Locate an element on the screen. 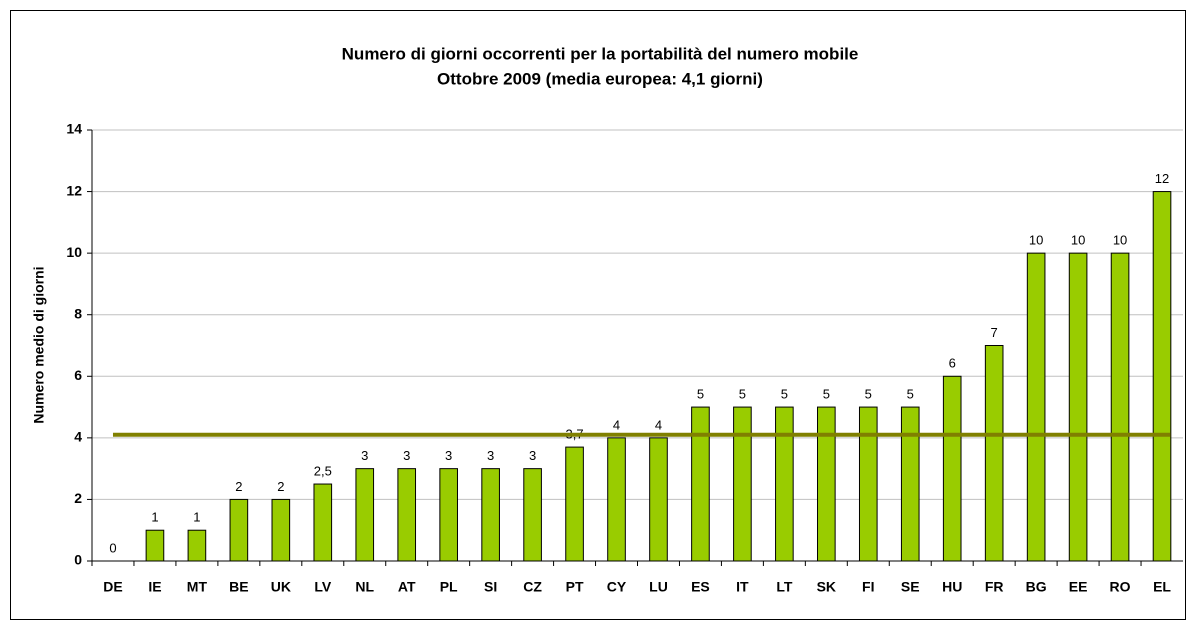  x-tick-label: CZ is located at coordinates (532, 587).